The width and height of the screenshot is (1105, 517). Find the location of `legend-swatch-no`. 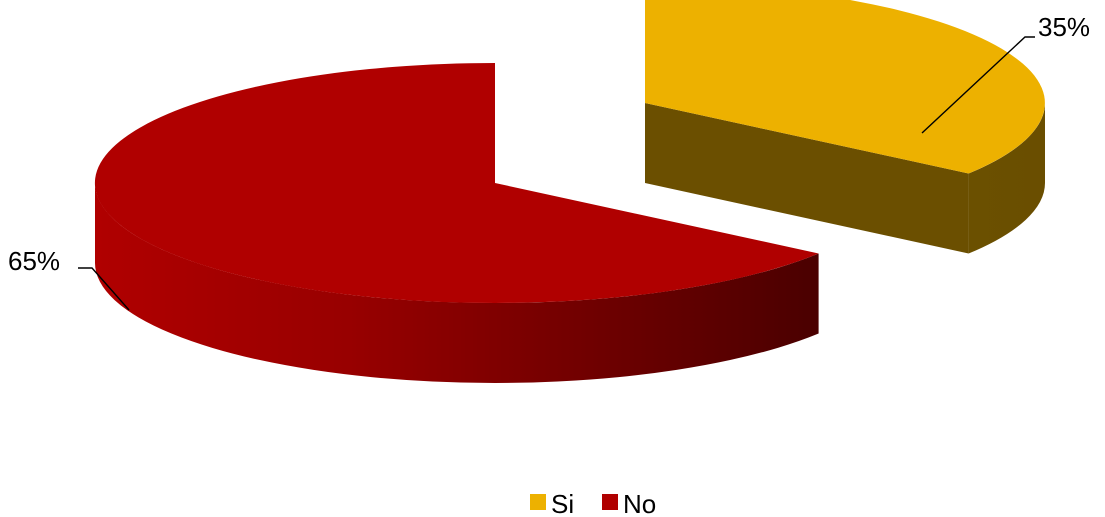

legend-swatch-no is located at coordinates (610, 502).